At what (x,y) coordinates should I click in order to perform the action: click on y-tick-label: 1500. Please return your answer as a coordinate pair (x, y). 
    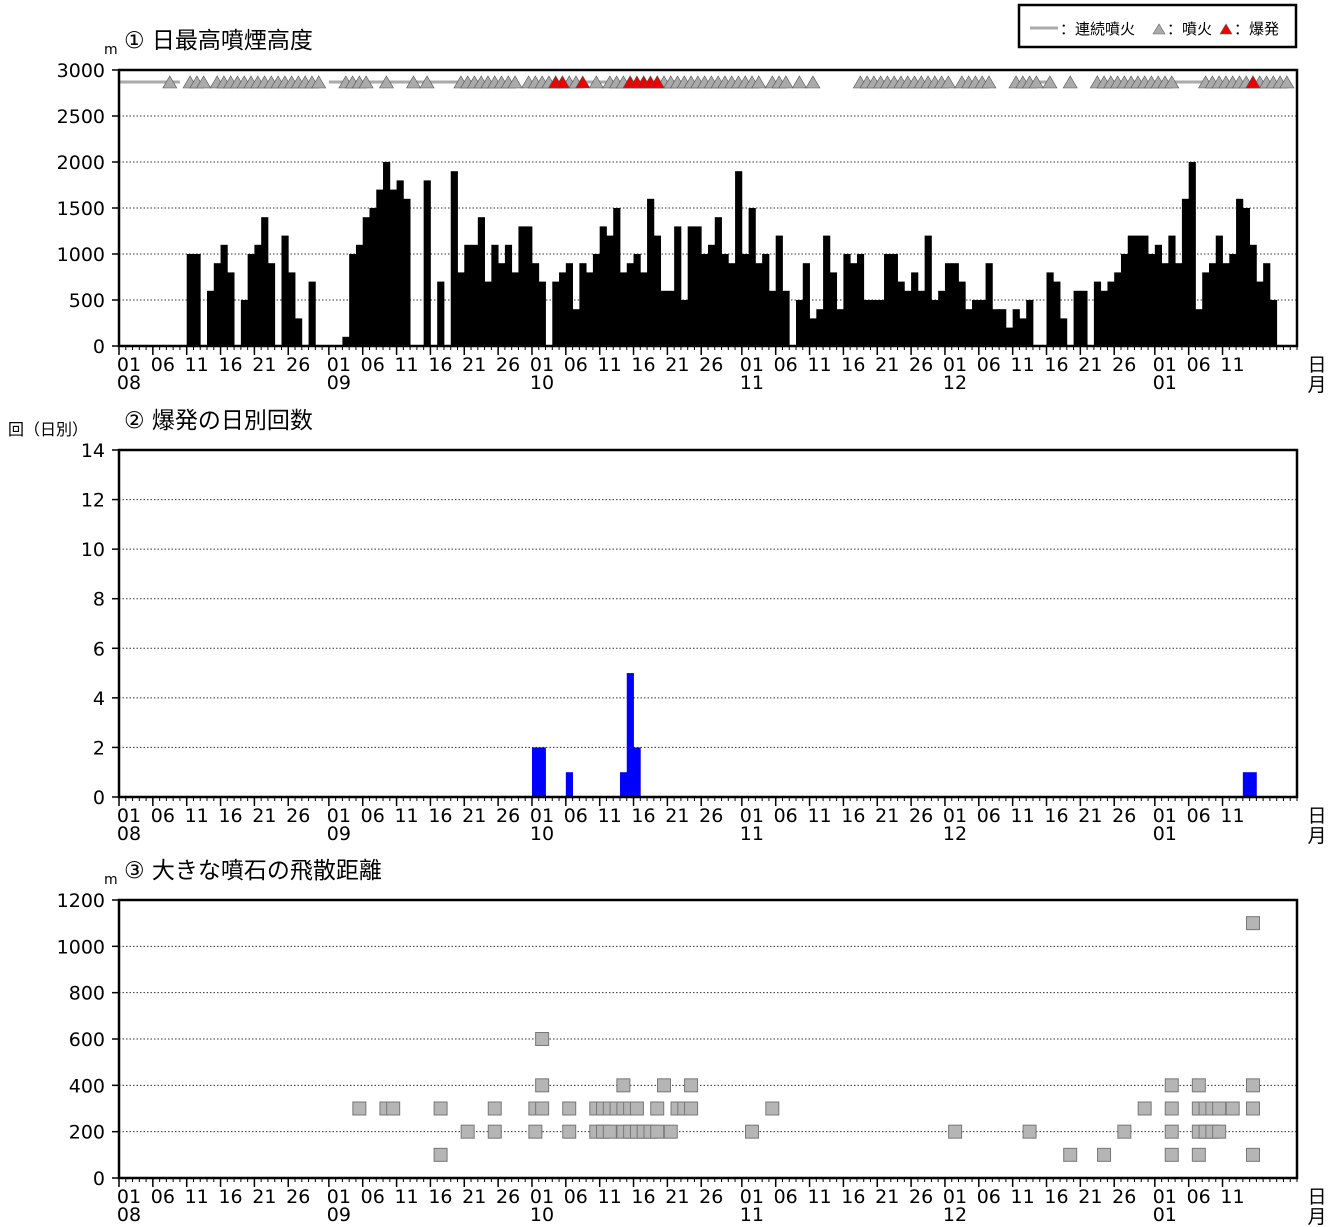
    Looking at the image, I should click on (81, 209).